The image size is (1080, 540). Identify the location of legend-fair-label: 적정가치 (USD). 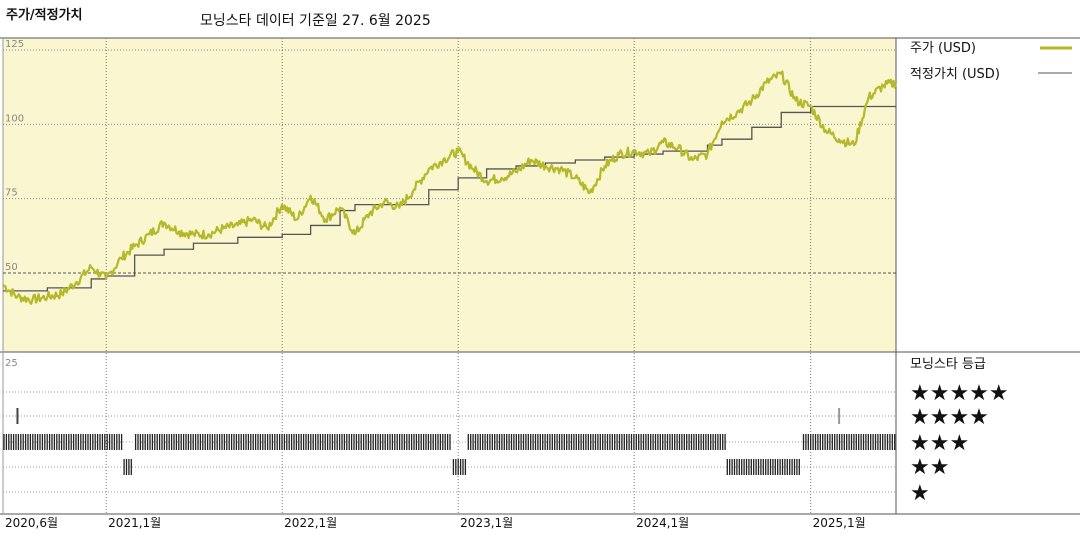
(955, 74).